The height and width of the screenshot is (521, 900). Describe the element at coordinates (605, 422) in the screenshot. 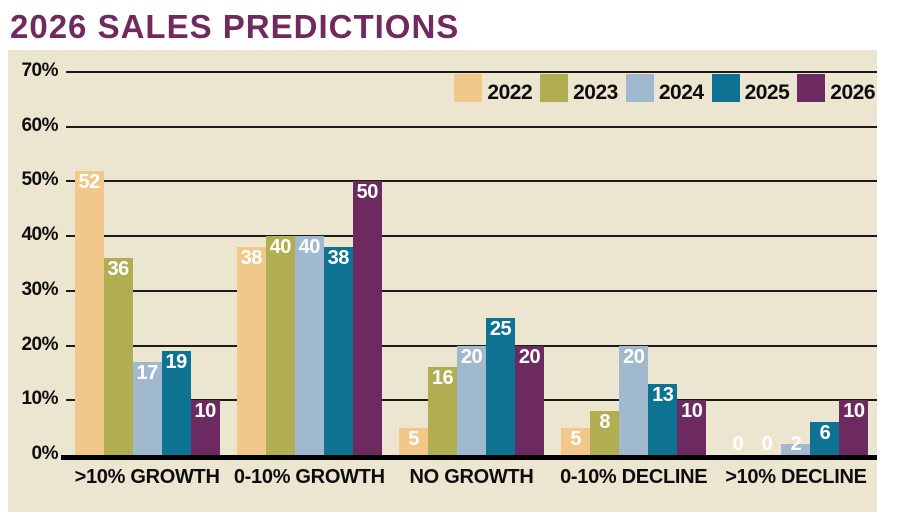

I see `bar-value-label: 8` at that location.